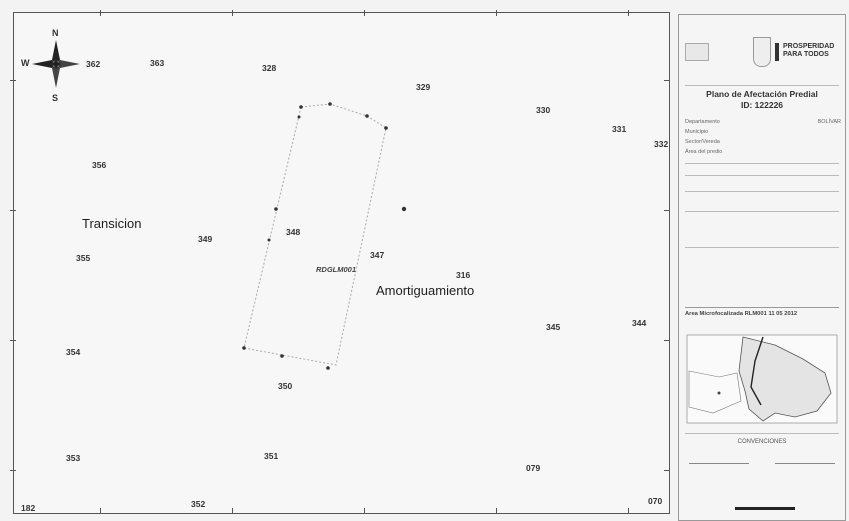  What do you see at coordinates (55, 33) in the screenshot?
I see `compass-north-label: N` at bounding box center [55, 33].